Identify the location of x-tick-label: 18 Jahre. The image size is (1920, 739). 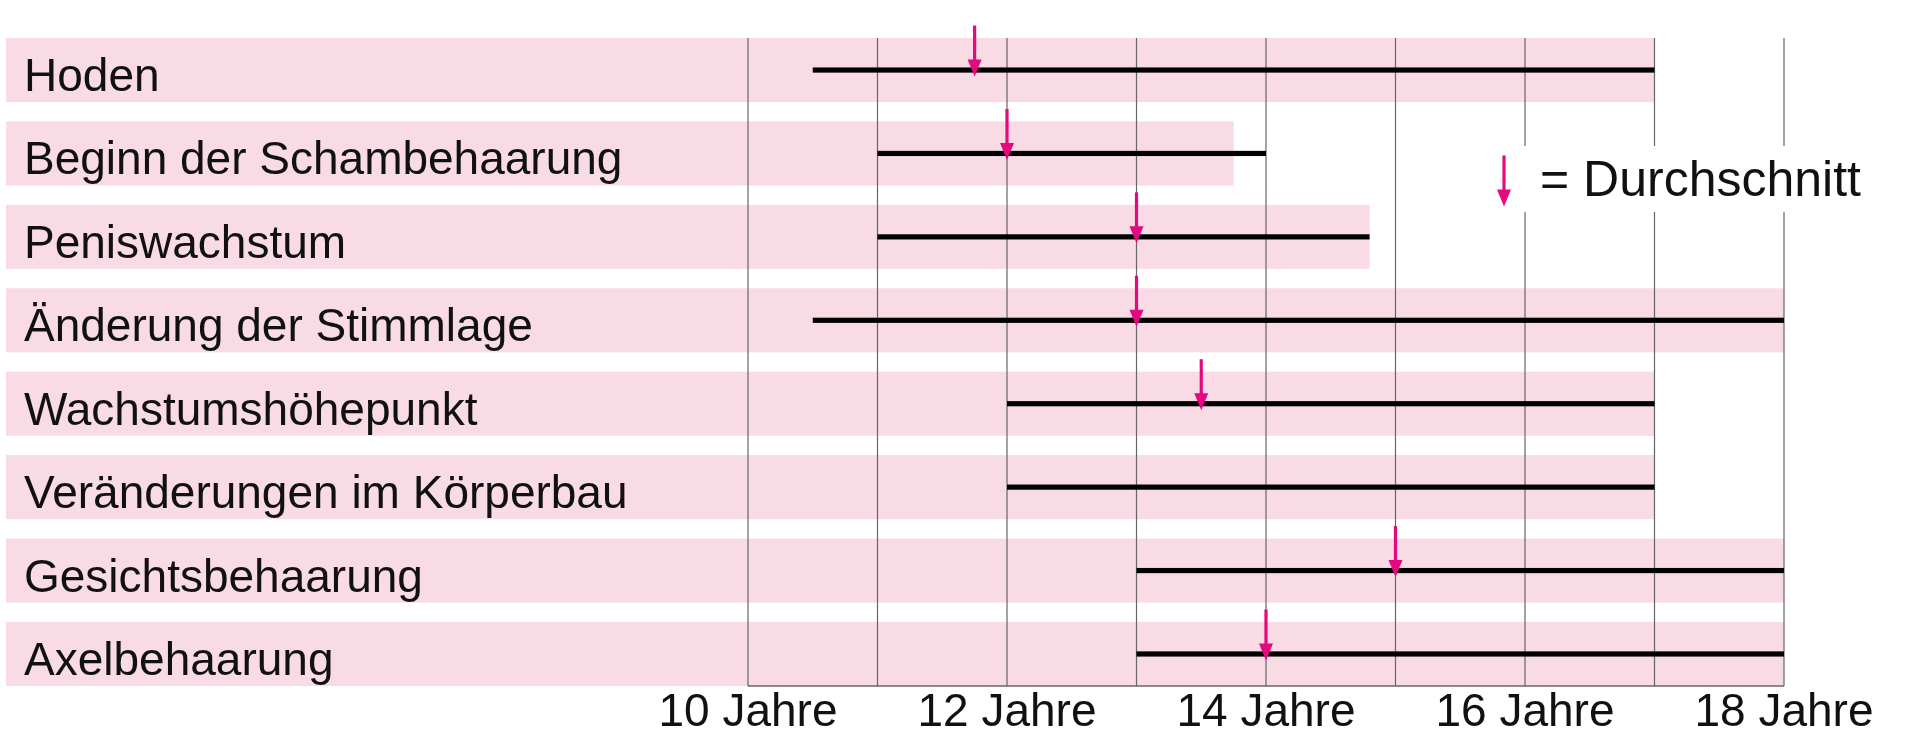
(1784, 710).